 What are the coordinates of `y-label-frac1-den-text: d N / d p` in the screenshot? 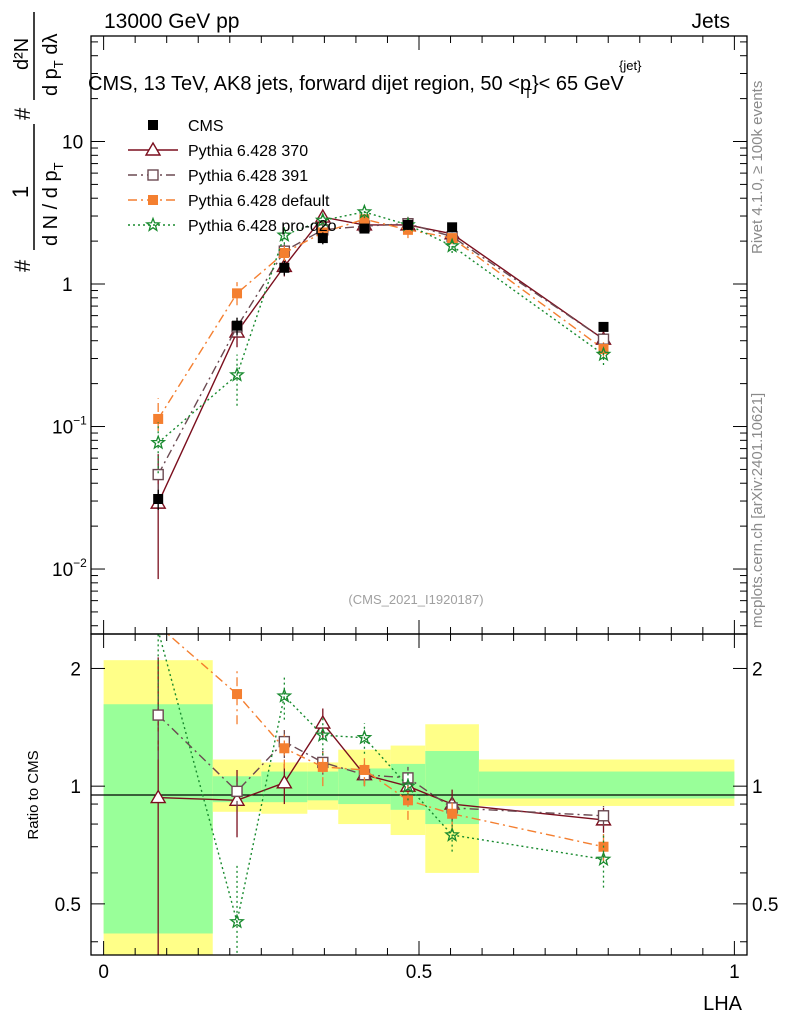 It's located at (51, 208).